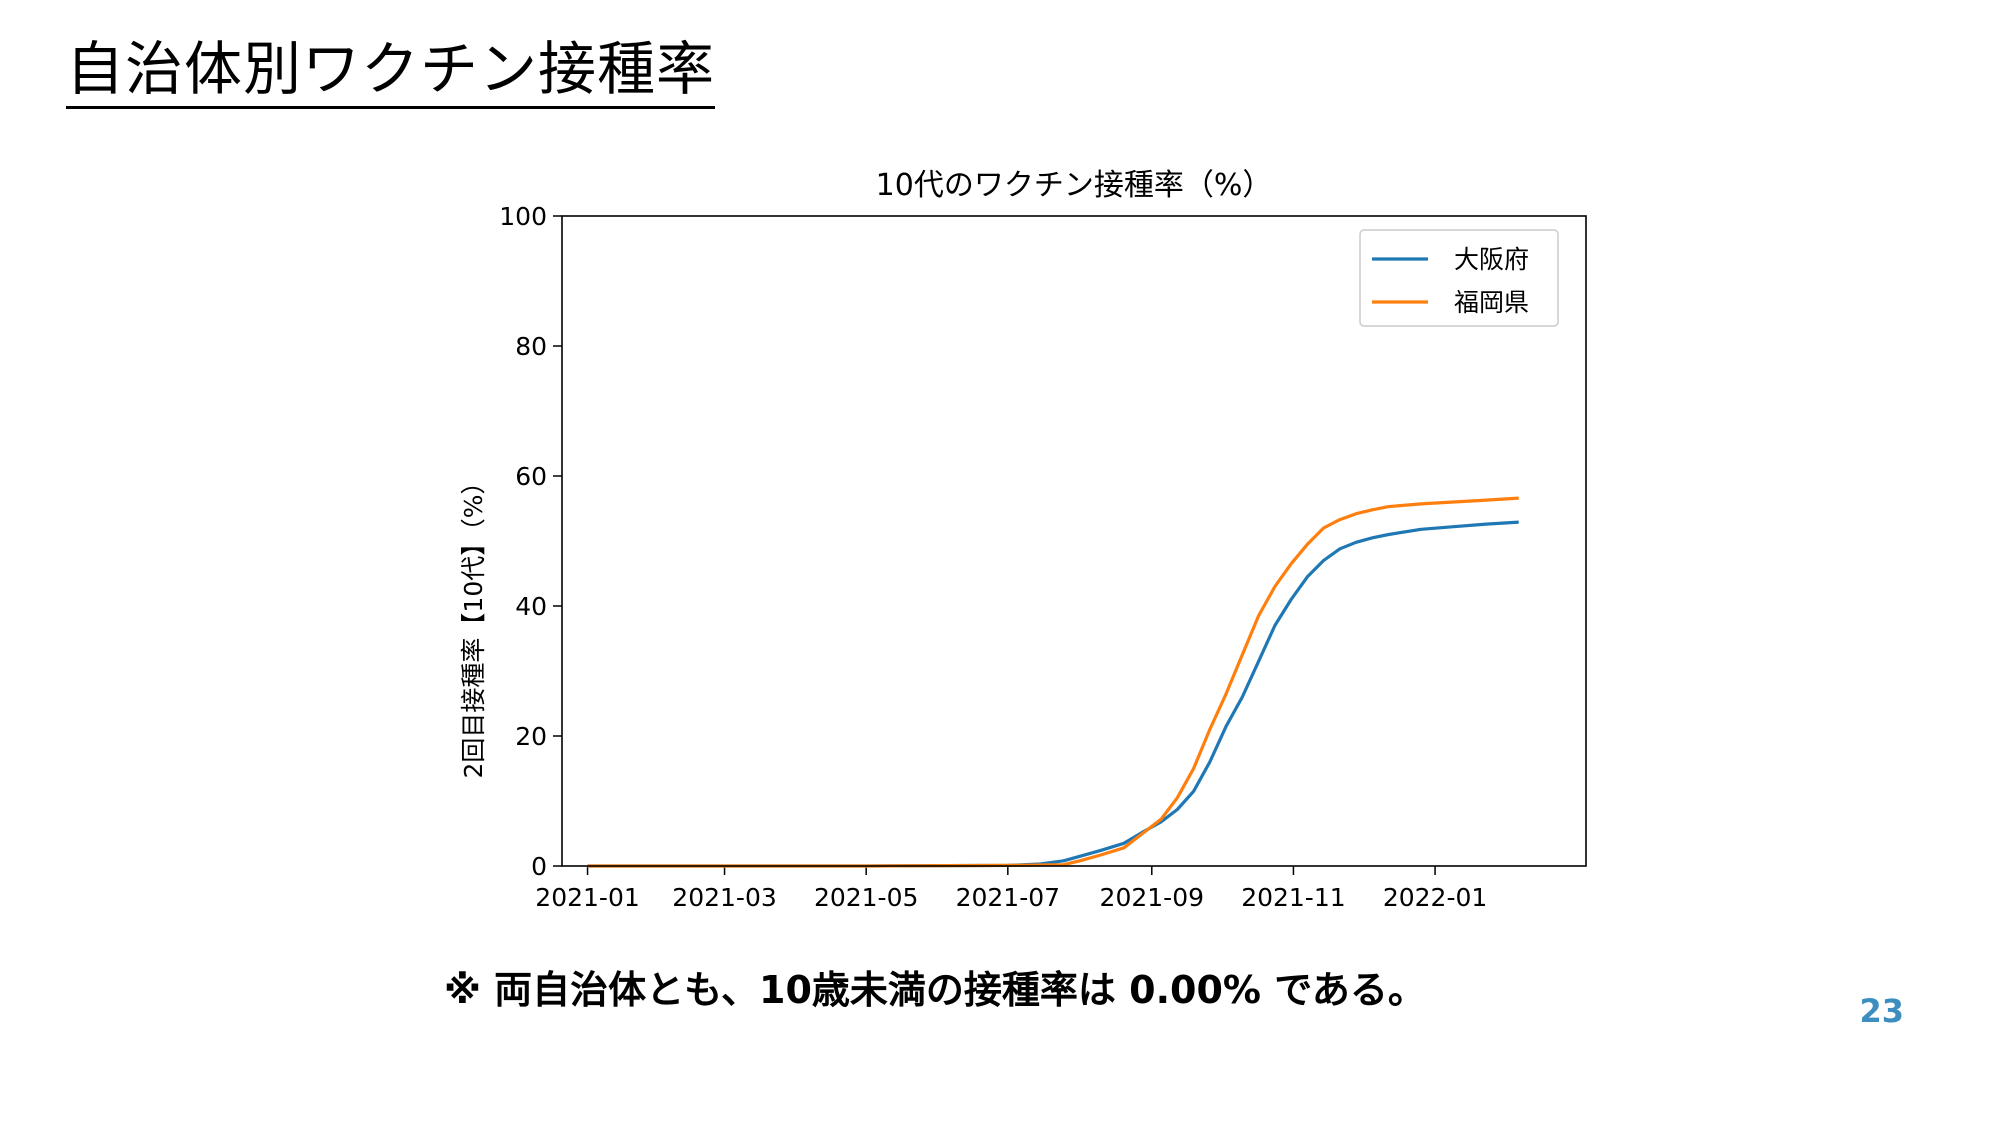 This screenshot has width=2000, height=1125. I want to click on y-tick-label: 20, so click(531, 736).